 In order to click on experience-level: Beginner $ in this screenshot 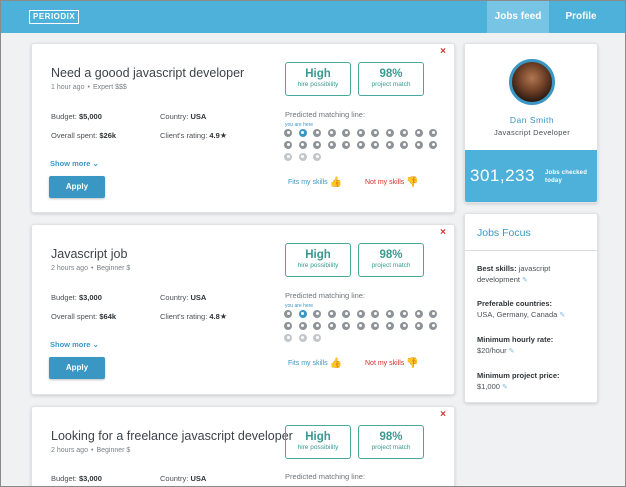, I will do `click(113, 268)`.